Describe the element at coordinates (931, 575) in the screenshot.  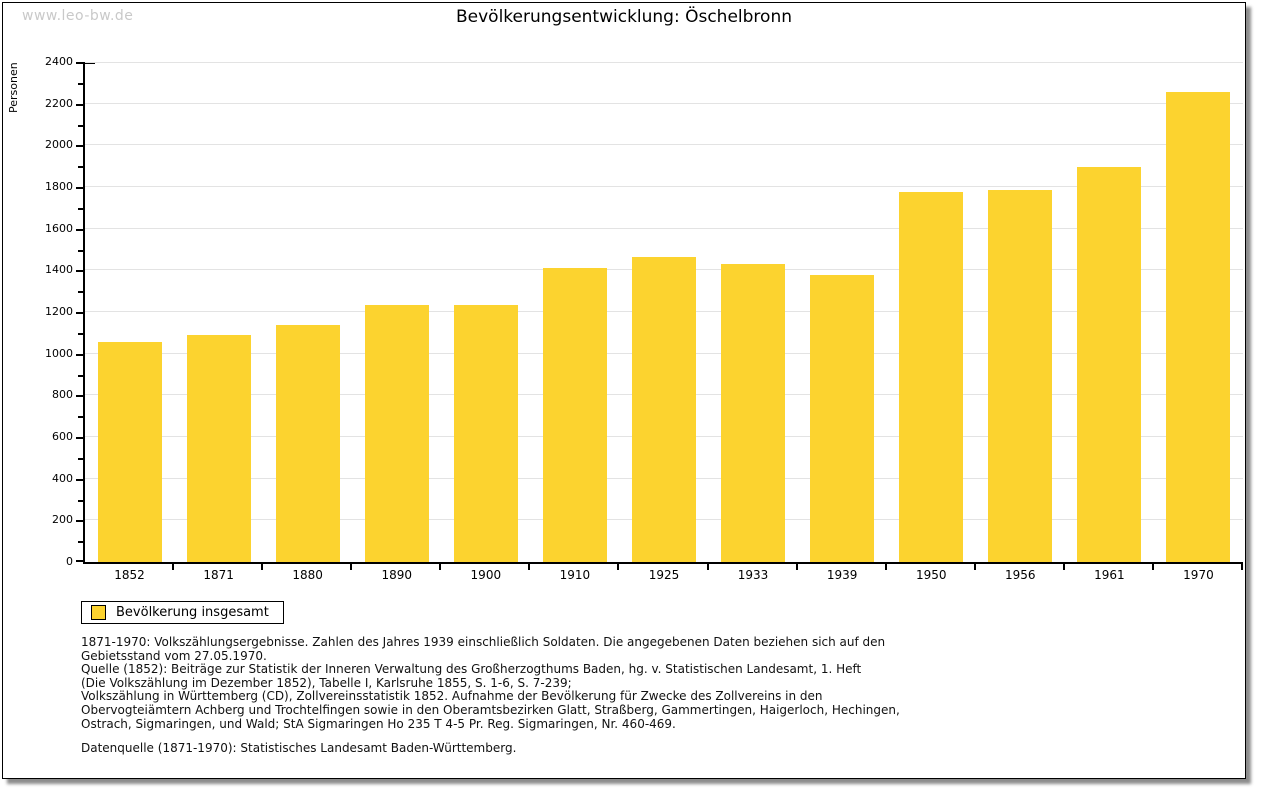
I see `x-tick-label-1950: 1950` at that location.